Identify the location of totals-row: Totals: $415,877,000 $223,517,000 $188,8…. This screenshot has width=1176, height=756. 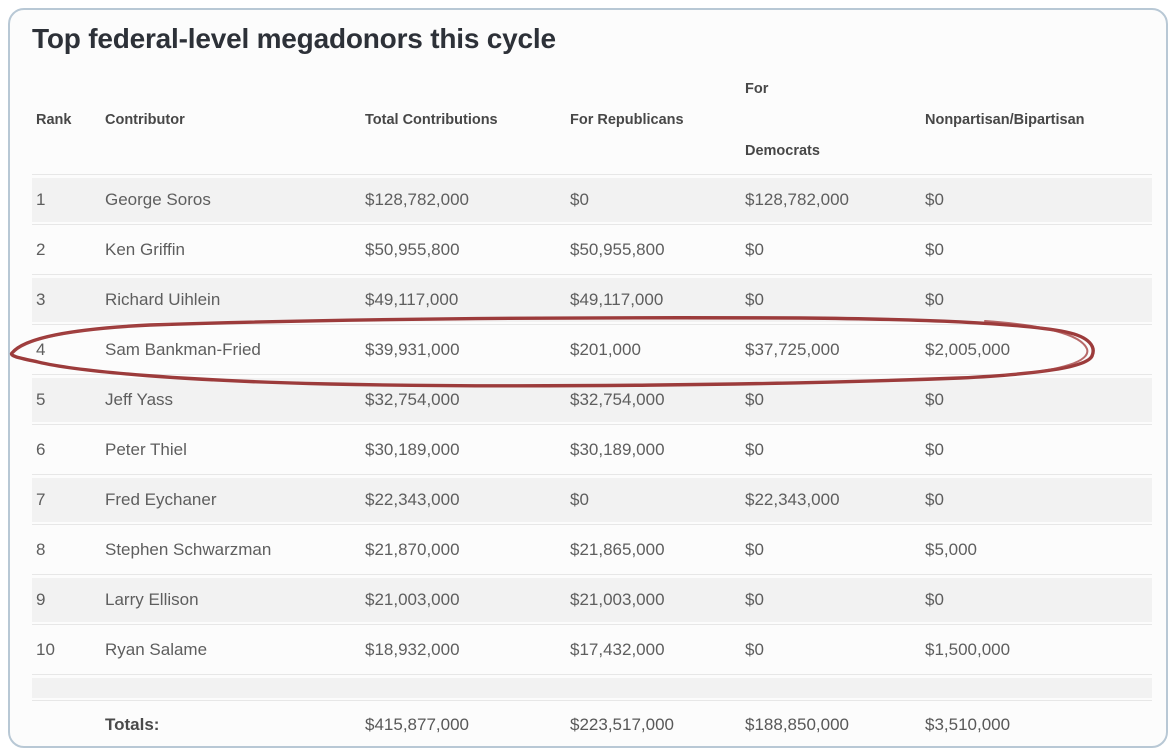
(592, 725).